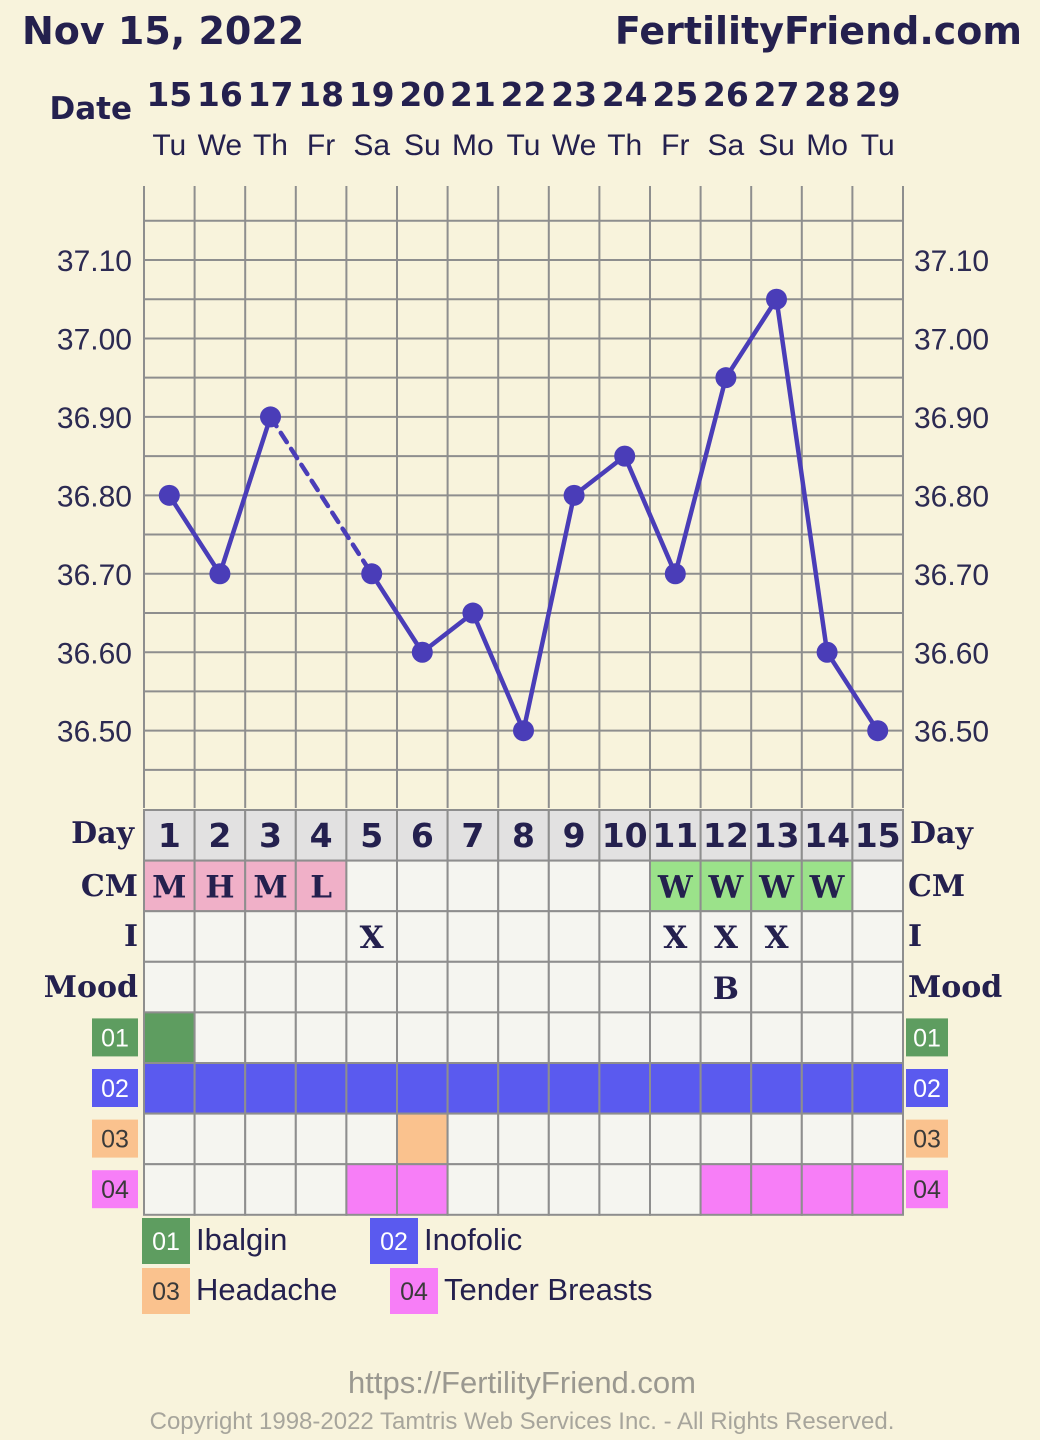 This screenshot has width=1040, height=1440. What do you see at coordinates (115, 1190) in the screenshot?
I see `med-badge-left-code: 04` at bounding box center [115, 1190].